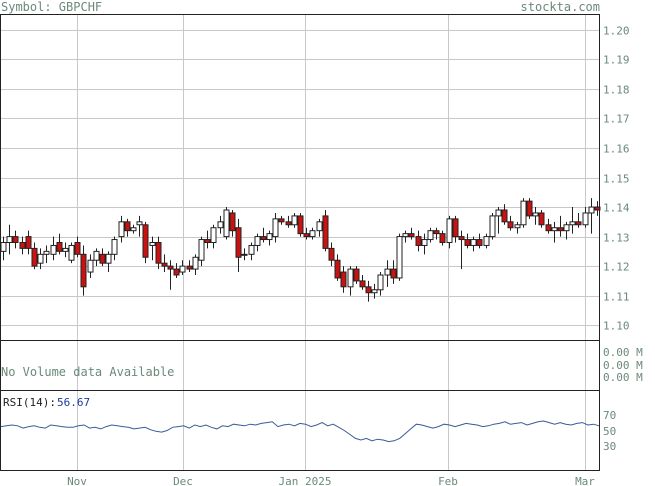 This screenshot has width=655, height=486. What do you see at coordinates (616, 90) in the screenshot?
I see `price-tick-label: 1.18` at bounding box center [616, 90].